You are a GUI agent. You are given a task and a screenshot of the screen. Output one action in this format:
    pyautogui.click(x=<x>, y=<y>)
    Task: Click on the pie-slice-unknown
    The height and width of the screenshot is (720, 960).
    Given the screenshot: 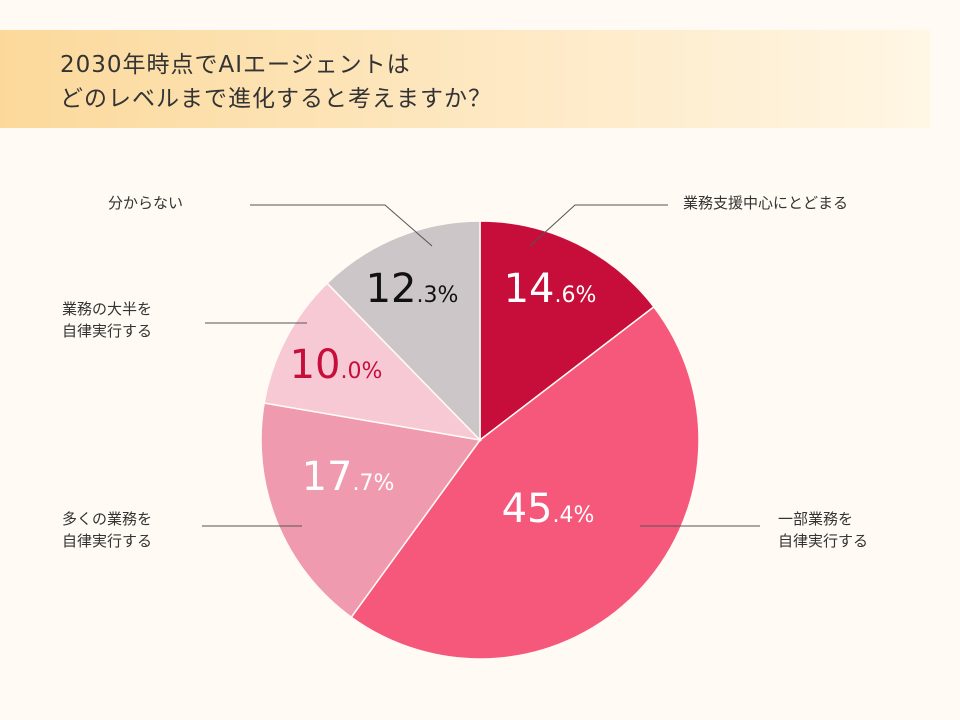 What is the action you would take?
    pyautogui.click(x=403, y=331)
    